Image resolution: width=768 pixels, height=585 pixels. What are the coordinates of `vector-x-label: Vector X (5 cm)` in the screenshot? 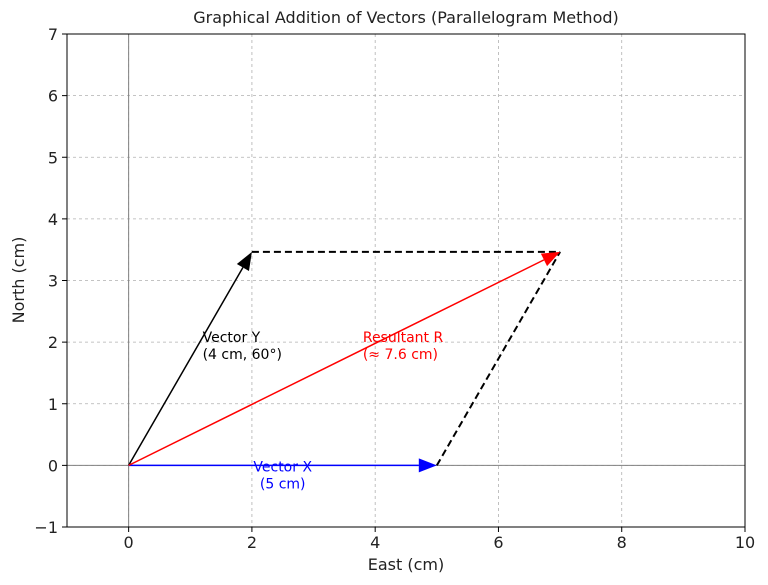 It's located at (282, 476).